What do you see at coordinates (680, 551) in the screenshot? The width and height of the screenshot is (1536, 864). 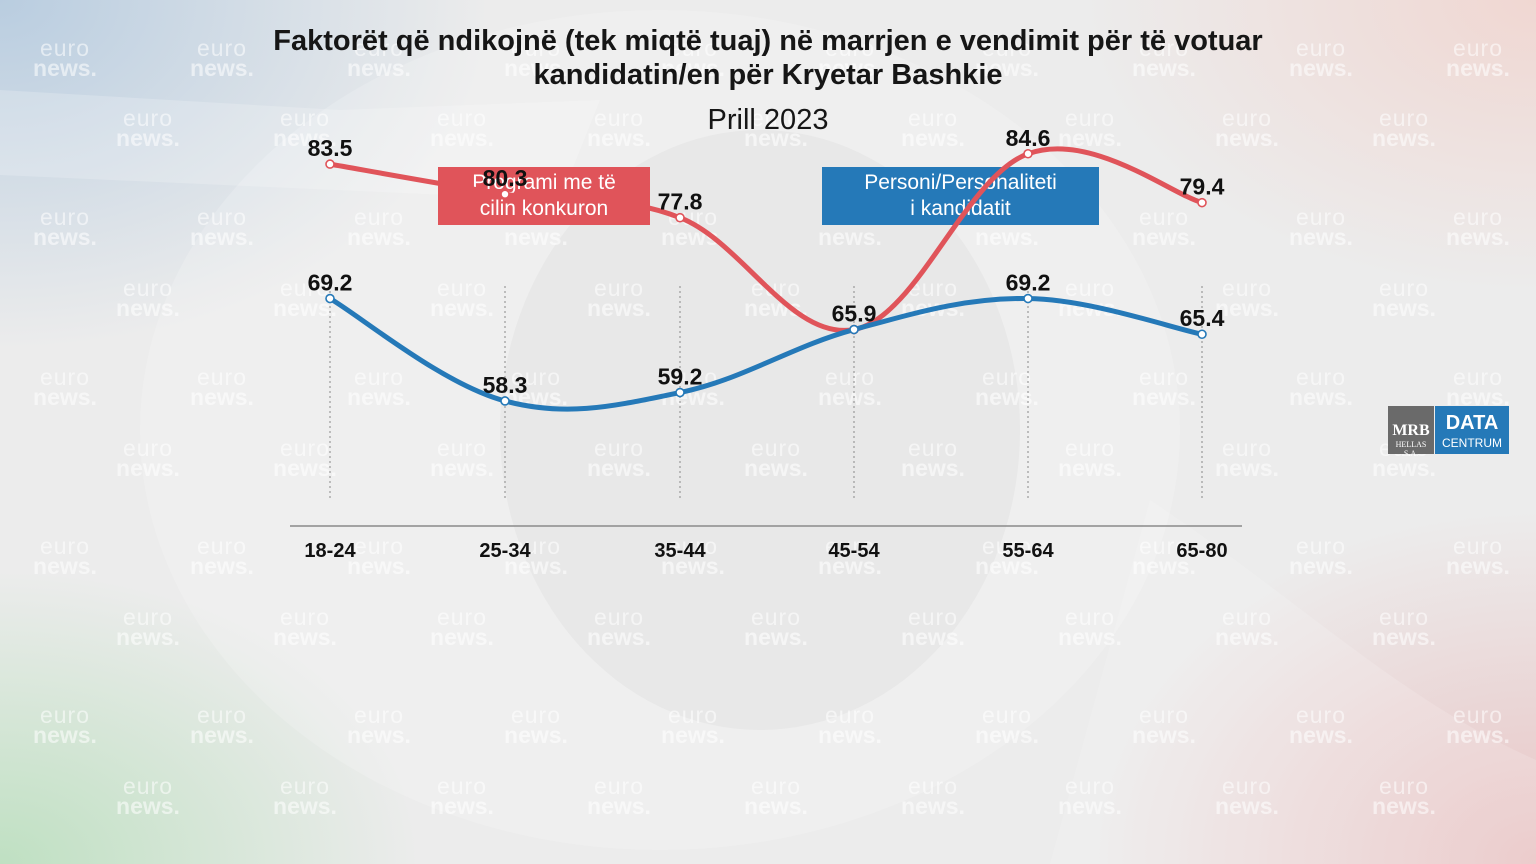 I see `x-tick-label: 35-44` at bounding box center [680, 551].